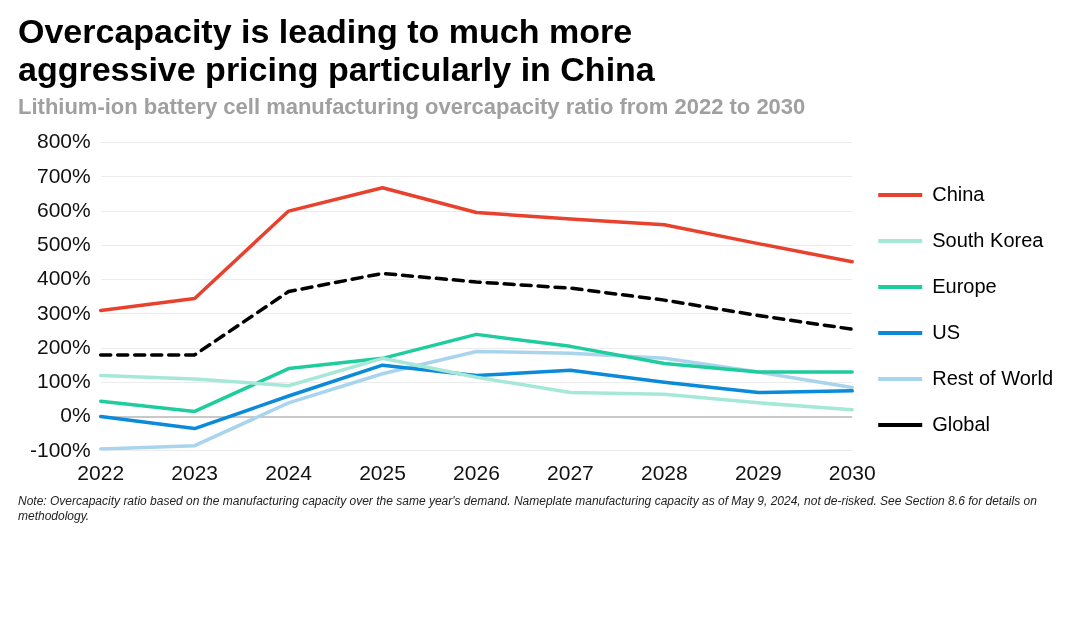 The height and width of the screenshot is (628, 1073). What do you see at coordinates (852, 473) in the screenshot?
I see `x-tick-label: 2030` at bounding box center [852, 473].